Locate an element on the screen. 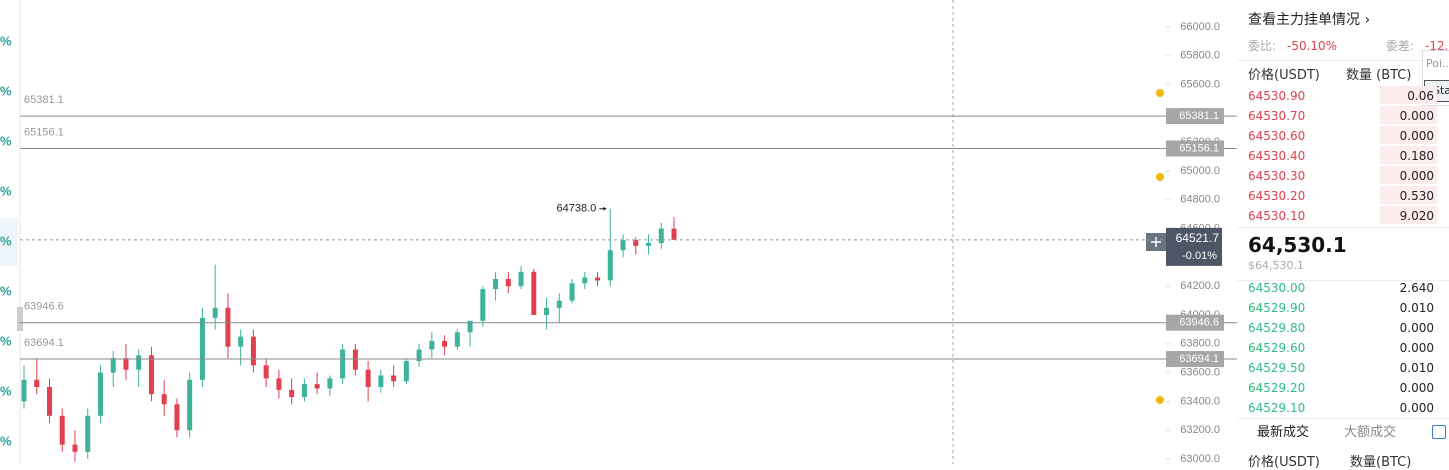  last-price-box is located at coordinates (1194, 246).